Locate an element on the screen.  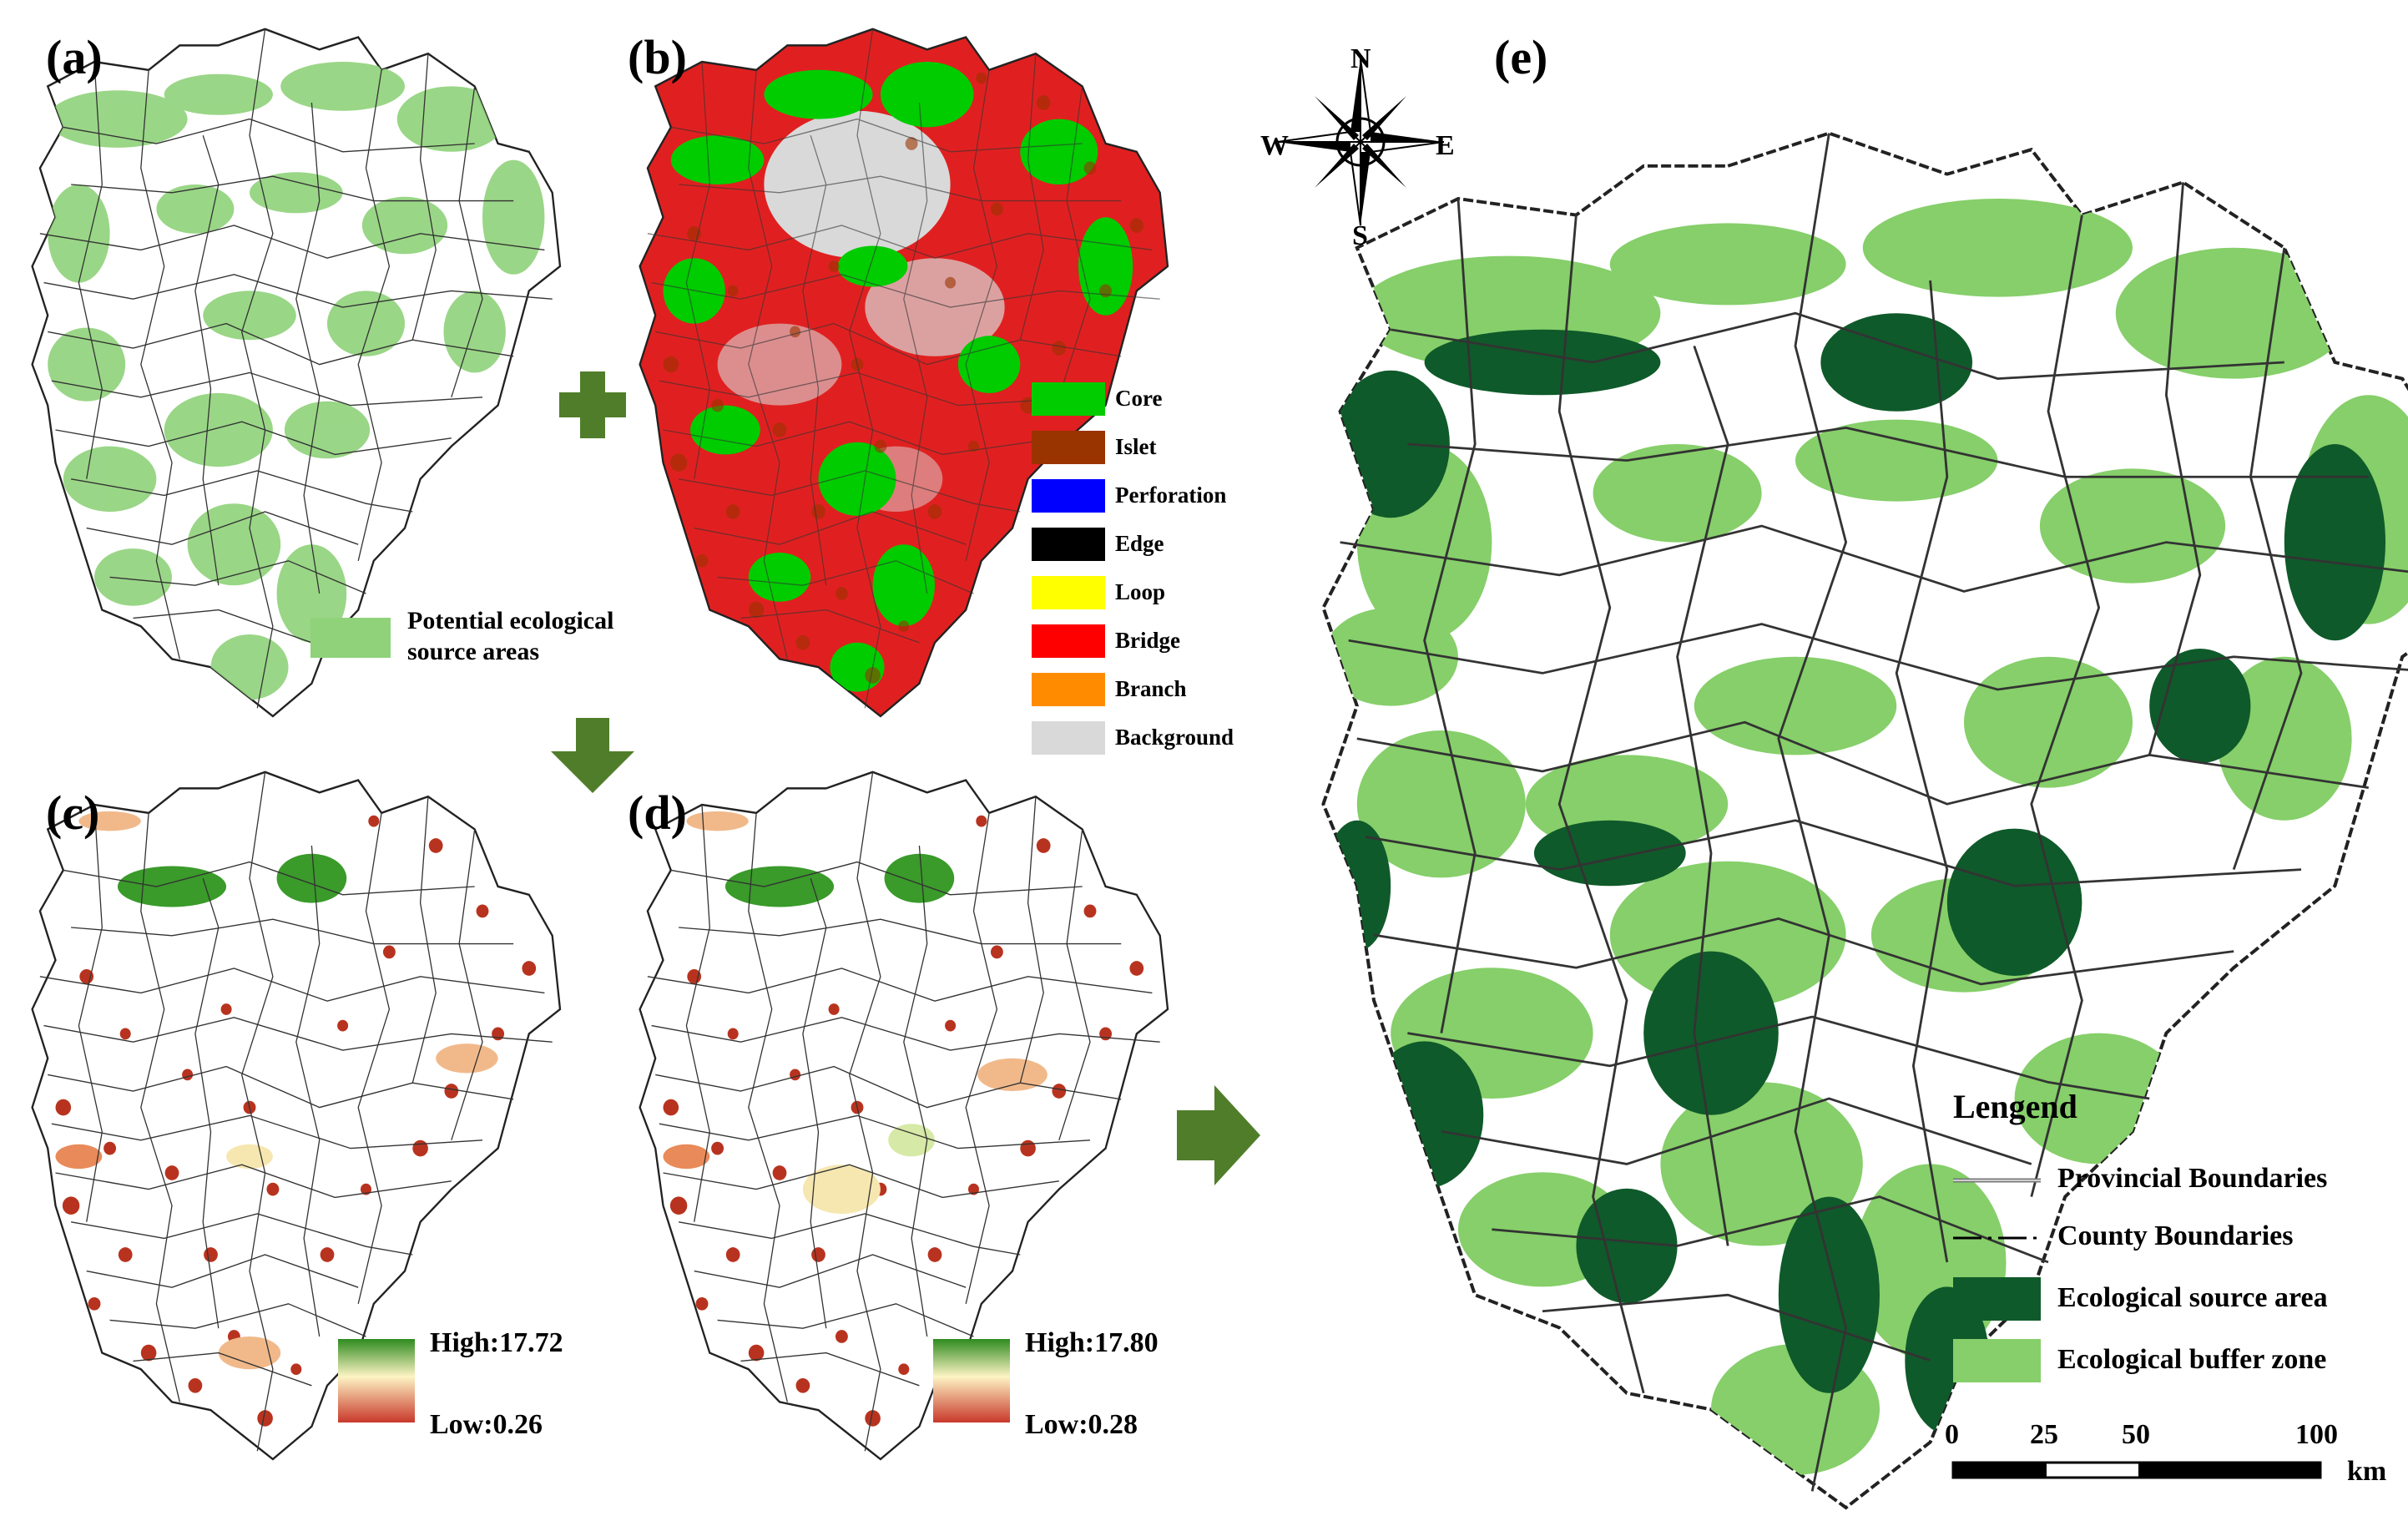
mspa-perforation-swatch is located at coordinates (1068, 496).